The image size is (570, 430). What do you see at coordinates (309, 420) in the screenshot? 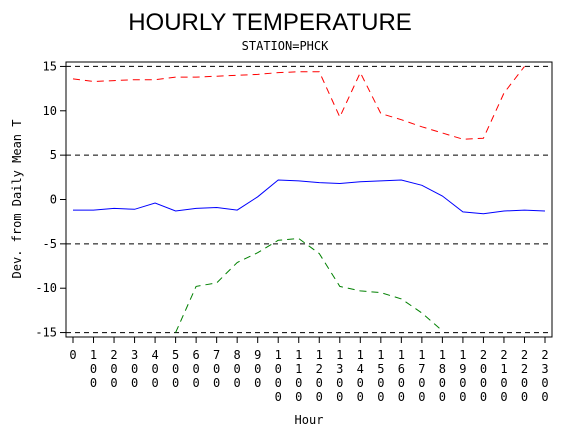
I see `x-axis-label: Hour` at bounding box center [309, 420].